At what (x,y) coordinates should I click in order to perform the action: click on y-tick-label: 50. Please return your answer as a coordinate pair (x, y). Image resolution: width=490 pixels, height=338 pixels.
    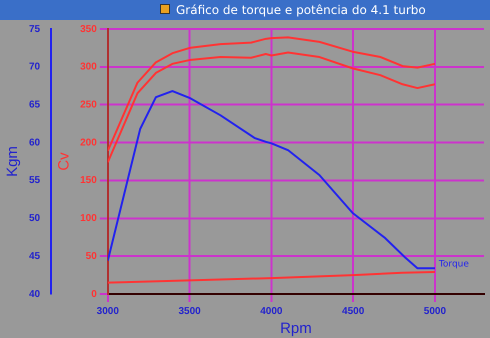
    Looking at the image, I should click on (92, 256).